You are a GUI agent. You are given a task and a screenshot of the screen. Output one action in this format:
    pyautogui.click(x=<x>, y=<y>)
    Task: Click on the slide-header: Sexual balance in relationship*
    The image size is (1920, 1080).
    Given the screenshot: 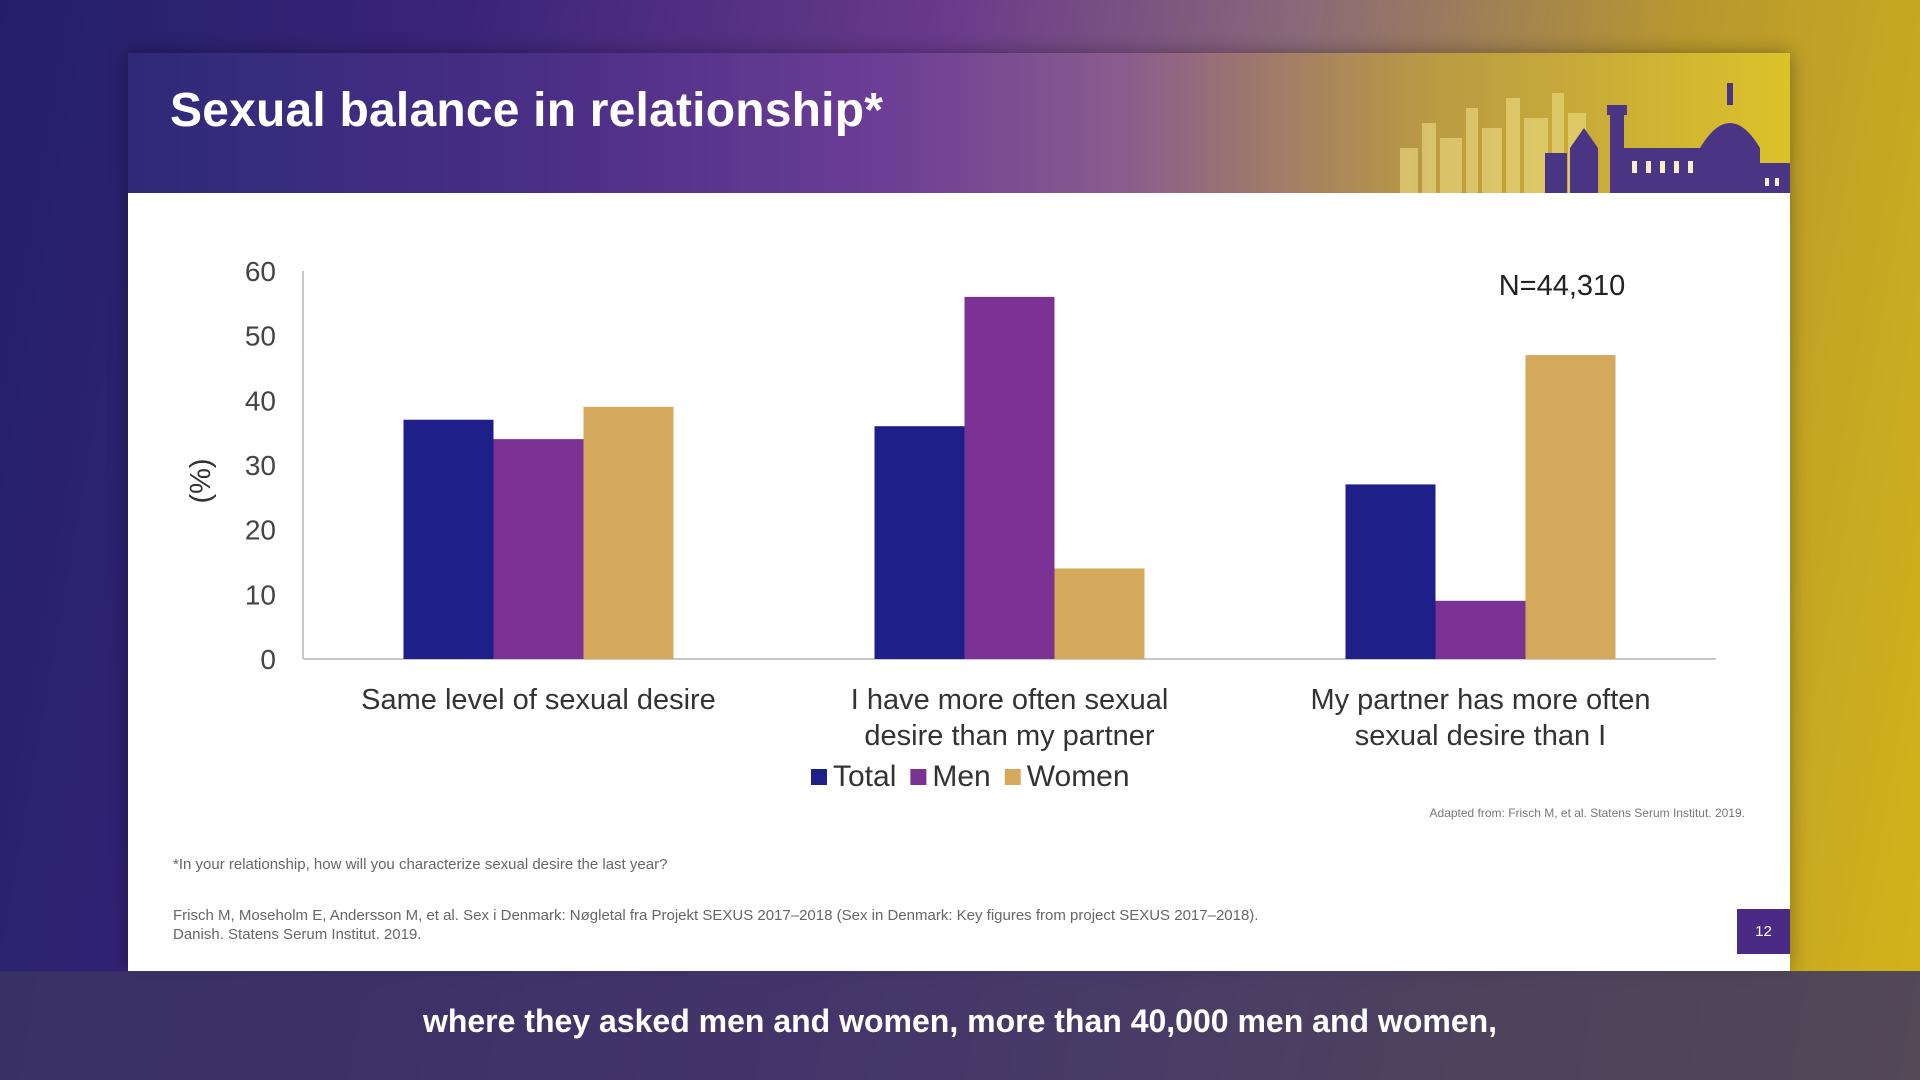 What is the action you would take?
    pyautogui.click(x=959, y=123)
    